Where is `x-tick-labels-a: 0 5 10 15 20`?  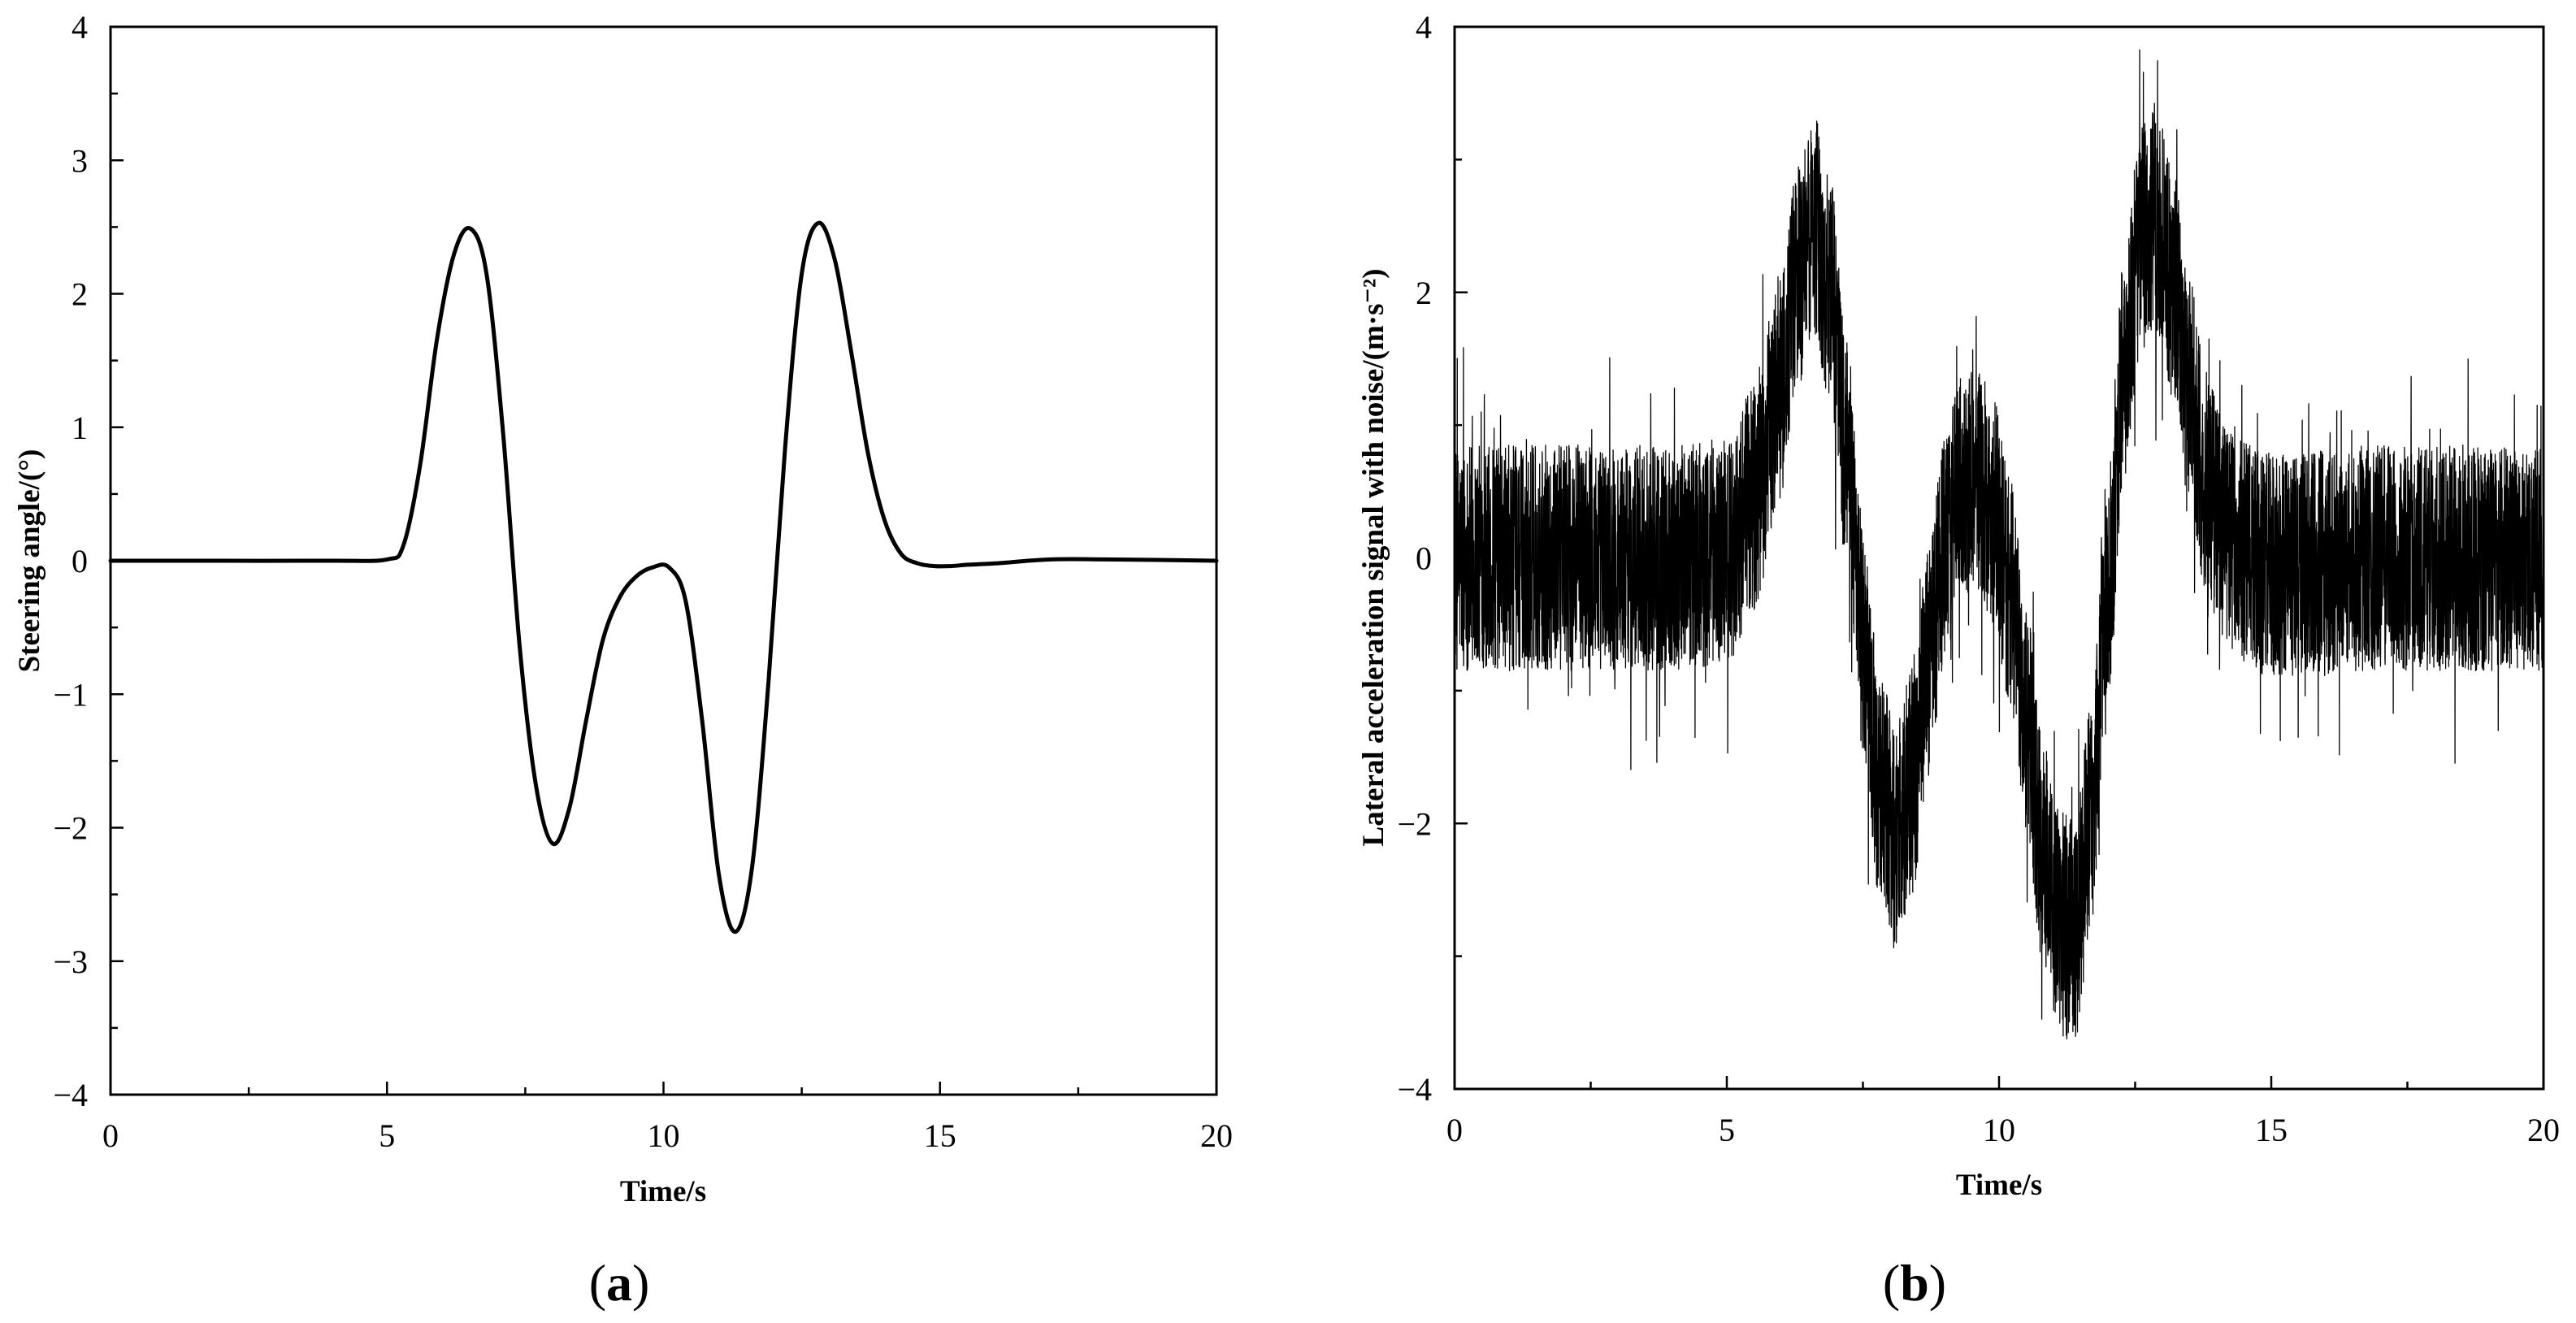
x-tick-labels-a: 0 5 10 15 20 is located at coordinates (667, 1136).